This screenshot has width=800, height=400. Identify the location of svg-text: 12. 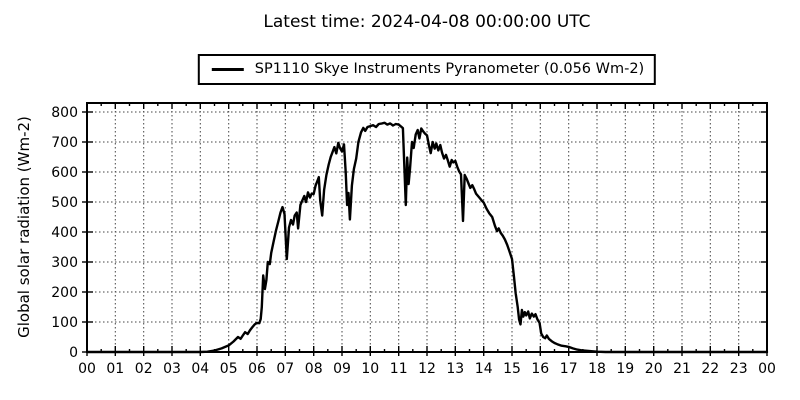
(427, 369).